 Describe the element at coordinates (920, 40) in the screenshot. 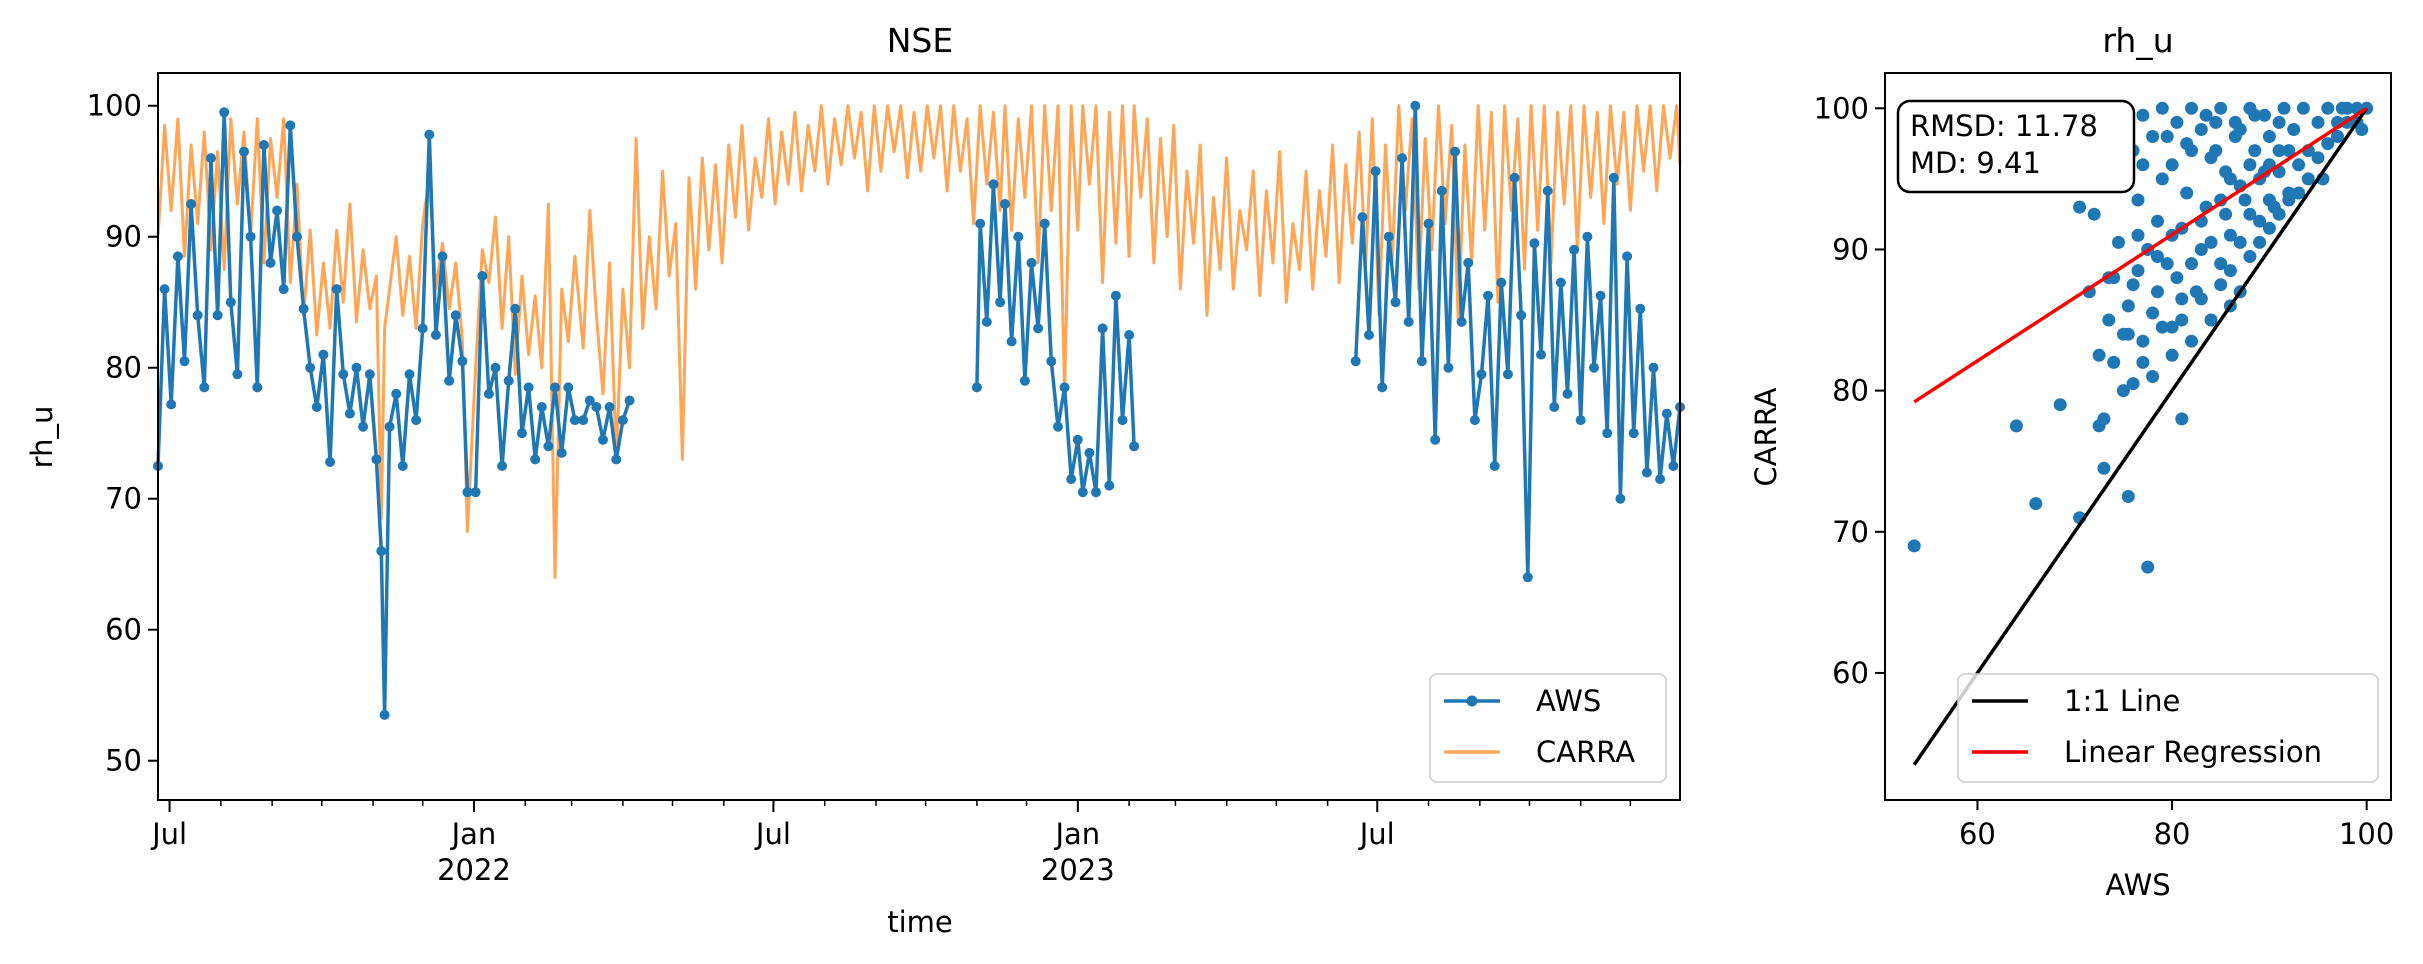

I see `timeseries-title: NSE` at that location.